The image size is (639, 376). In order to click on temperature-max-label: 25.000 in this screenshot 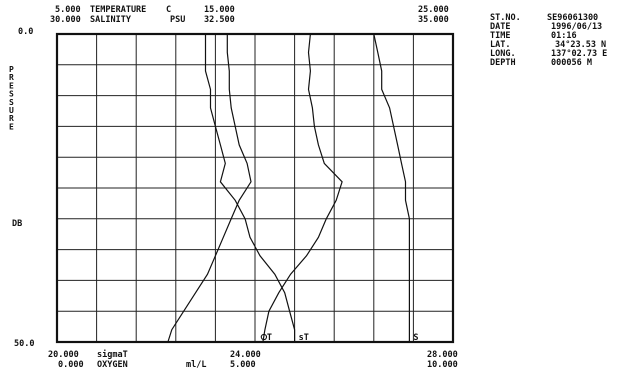, I will do `click(433, 10)`.